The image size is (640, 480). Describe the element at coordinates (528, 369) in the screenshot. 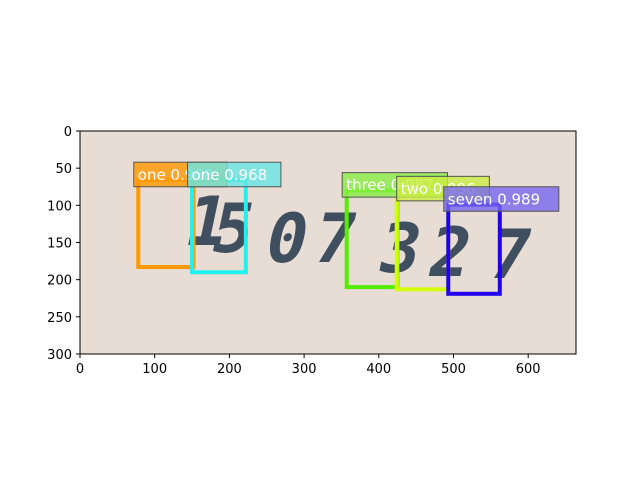

I see `x-tick-label: 600` at that location.